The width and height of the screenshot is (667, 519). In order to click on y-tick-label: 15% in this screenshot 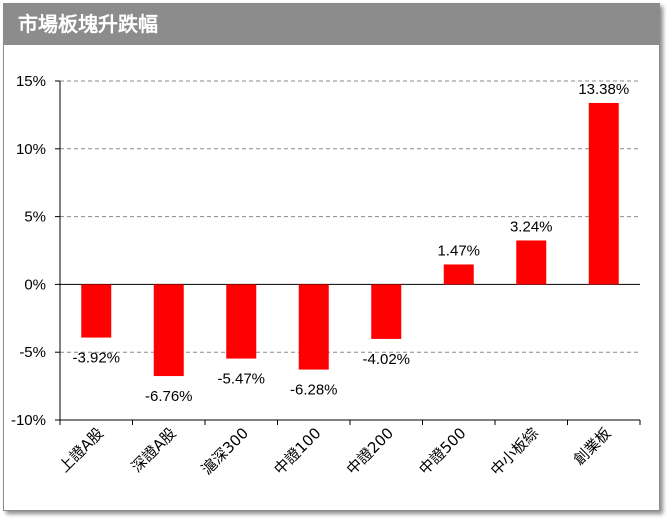, I will do `click(31, 81)`.